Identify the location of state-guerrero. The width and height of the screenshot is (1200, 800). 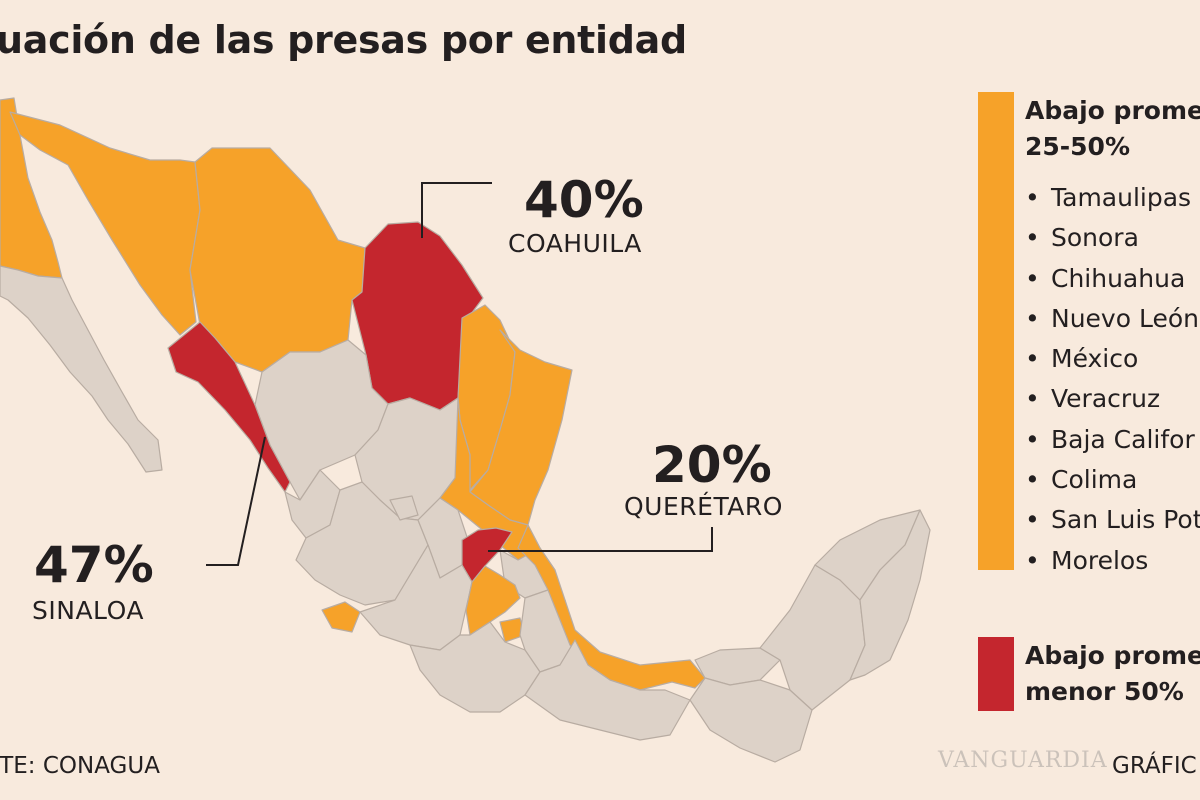
(475, 667).